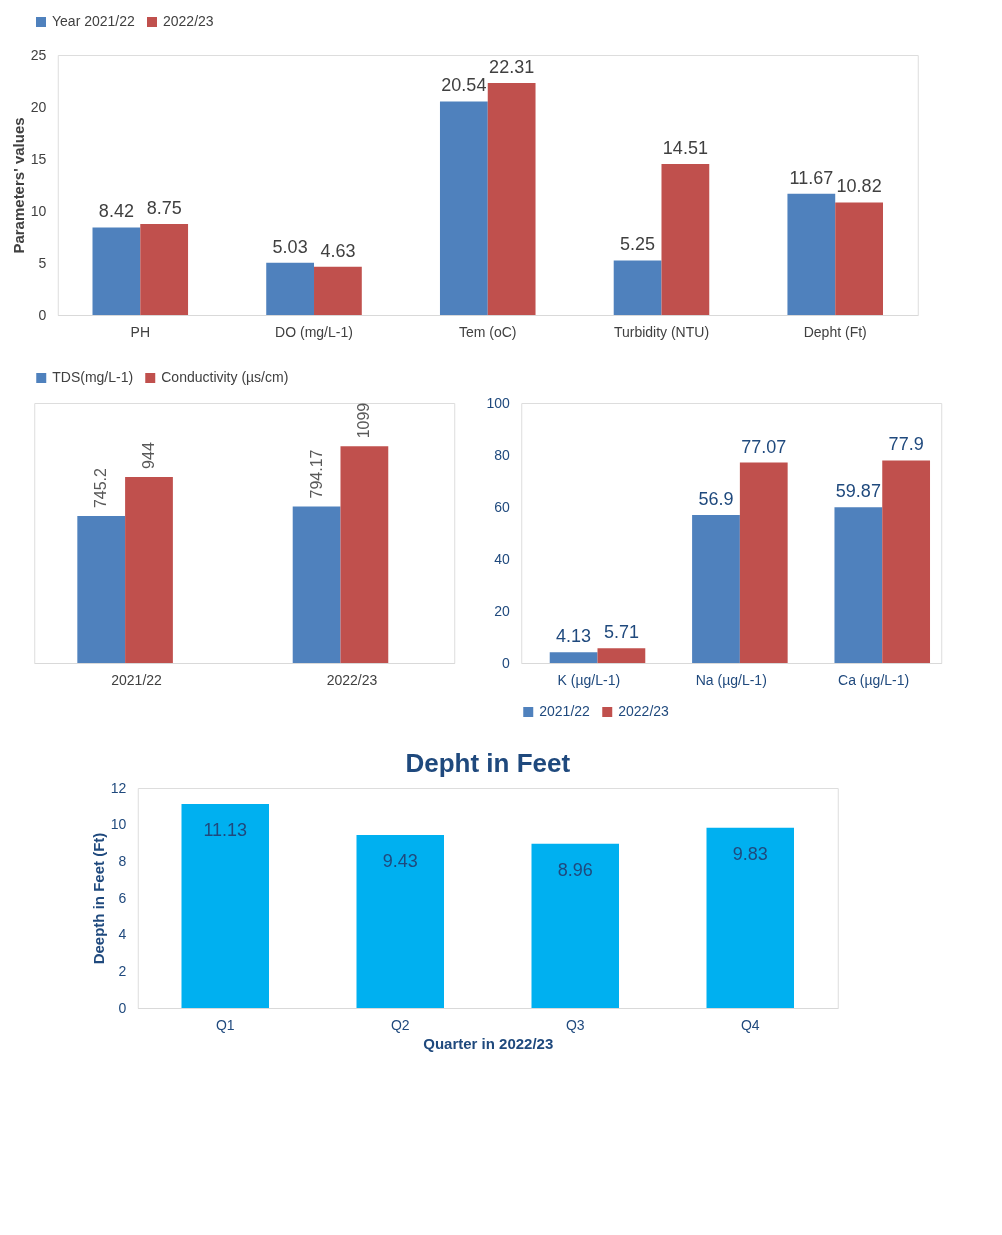  Describe the element at coordinates (290, 246) in the screenshot. I see `data-label: 5.03` at that location.